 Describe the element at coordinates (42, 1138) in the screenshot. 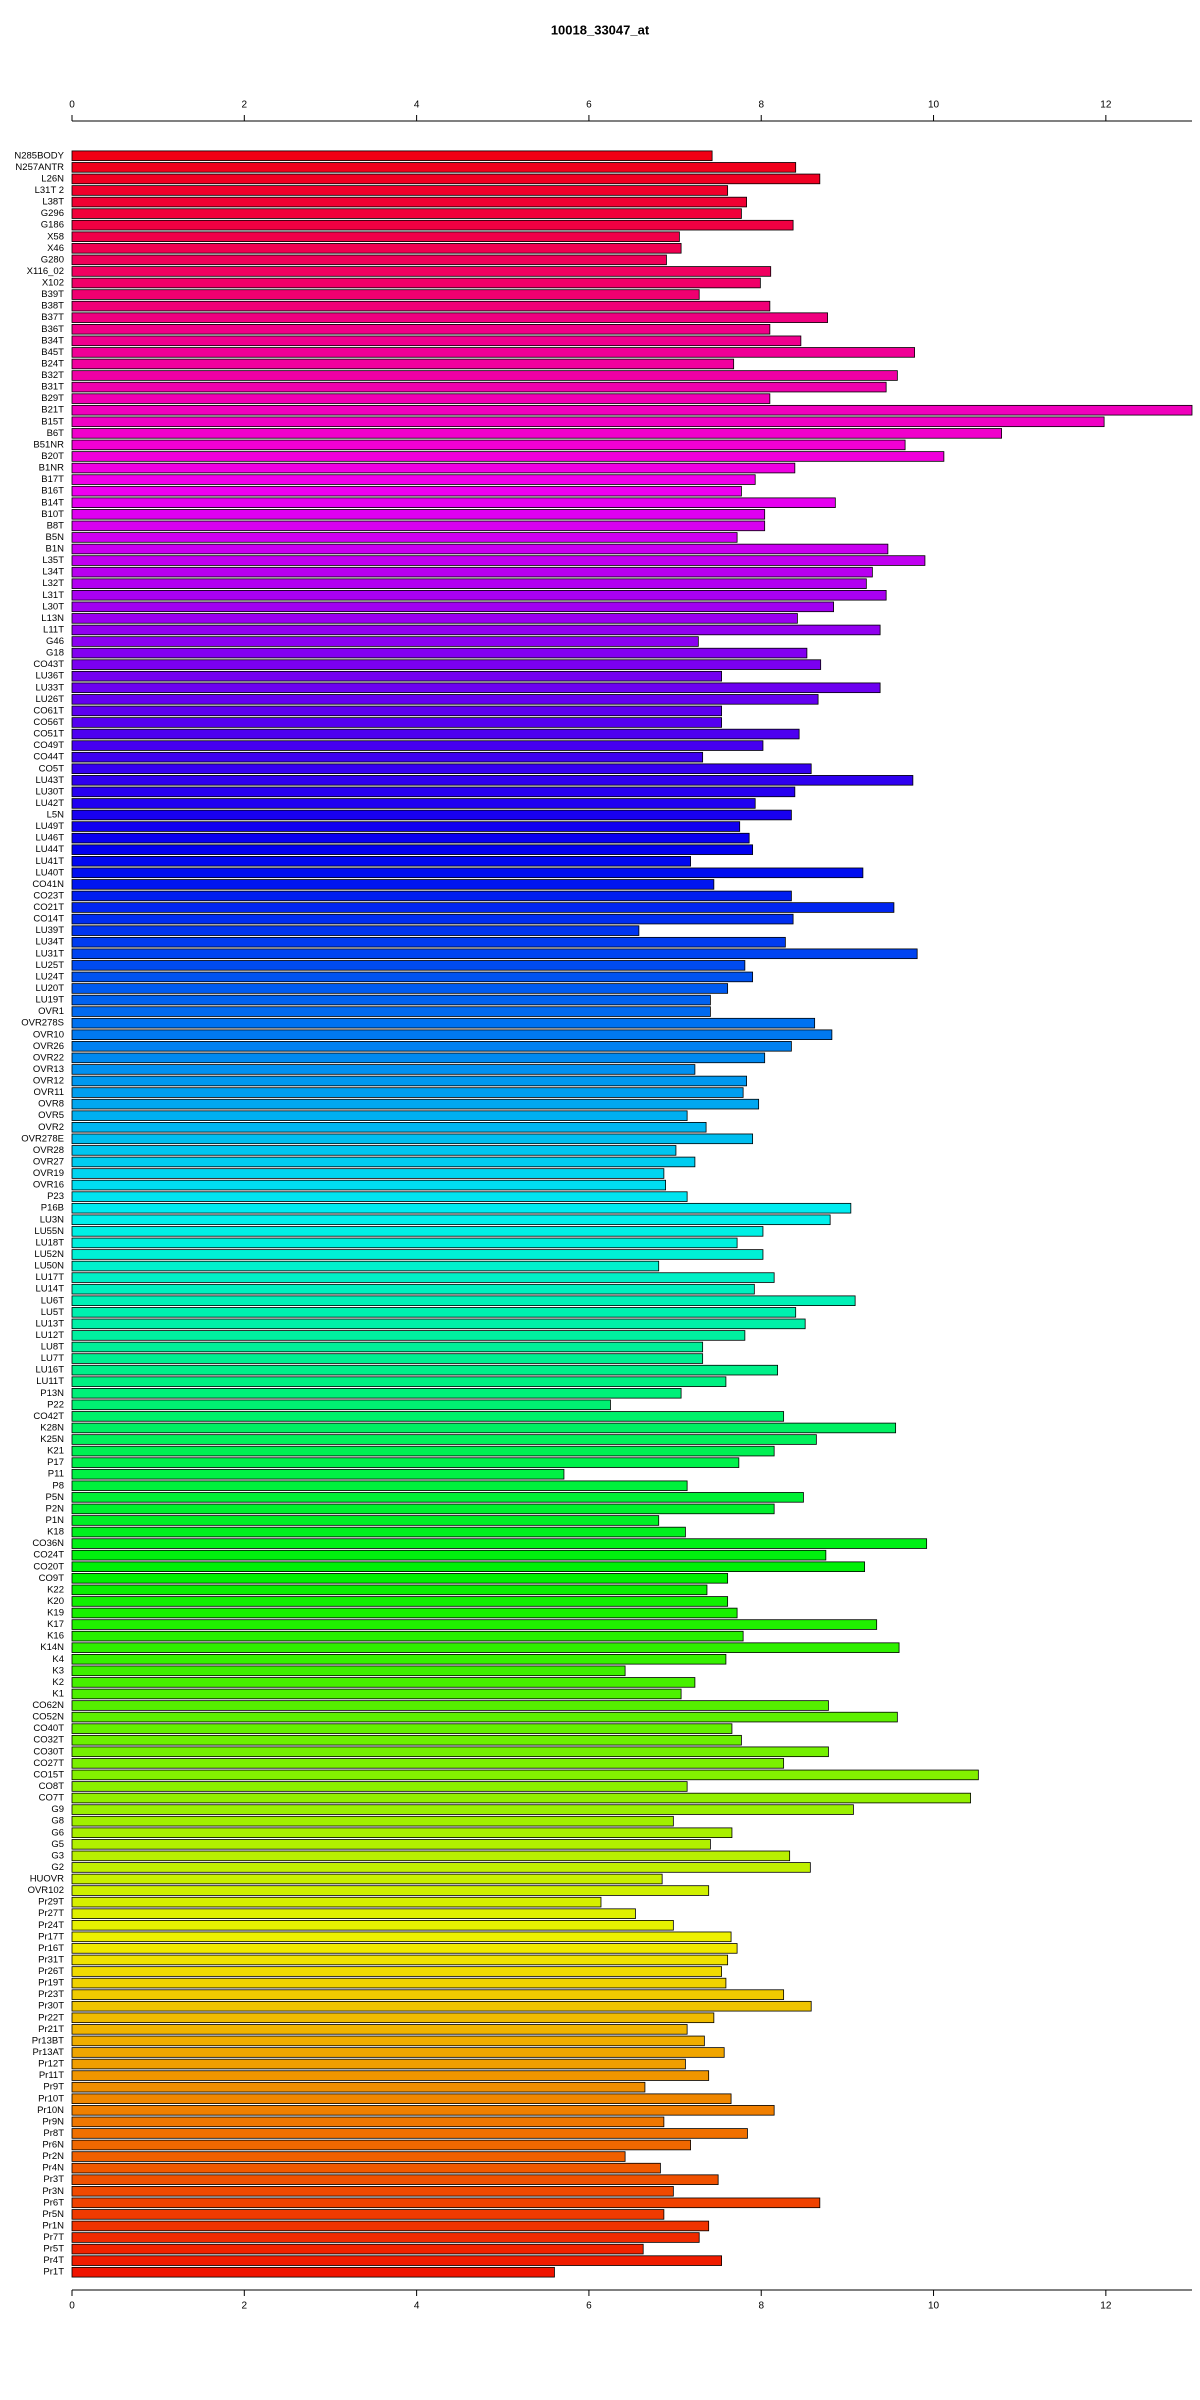

I see `y-tick-label: OVR278E` at that location.